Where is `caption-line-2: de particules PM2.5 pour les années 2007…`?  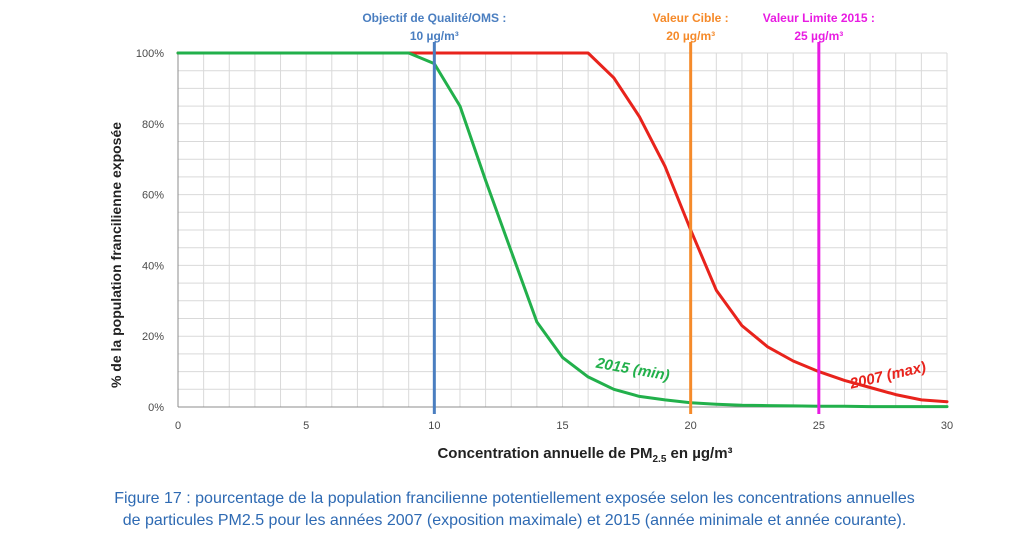
caption-line-2: de particules PM2.5 pour les années 2007… is located at coordinates (514, 520).